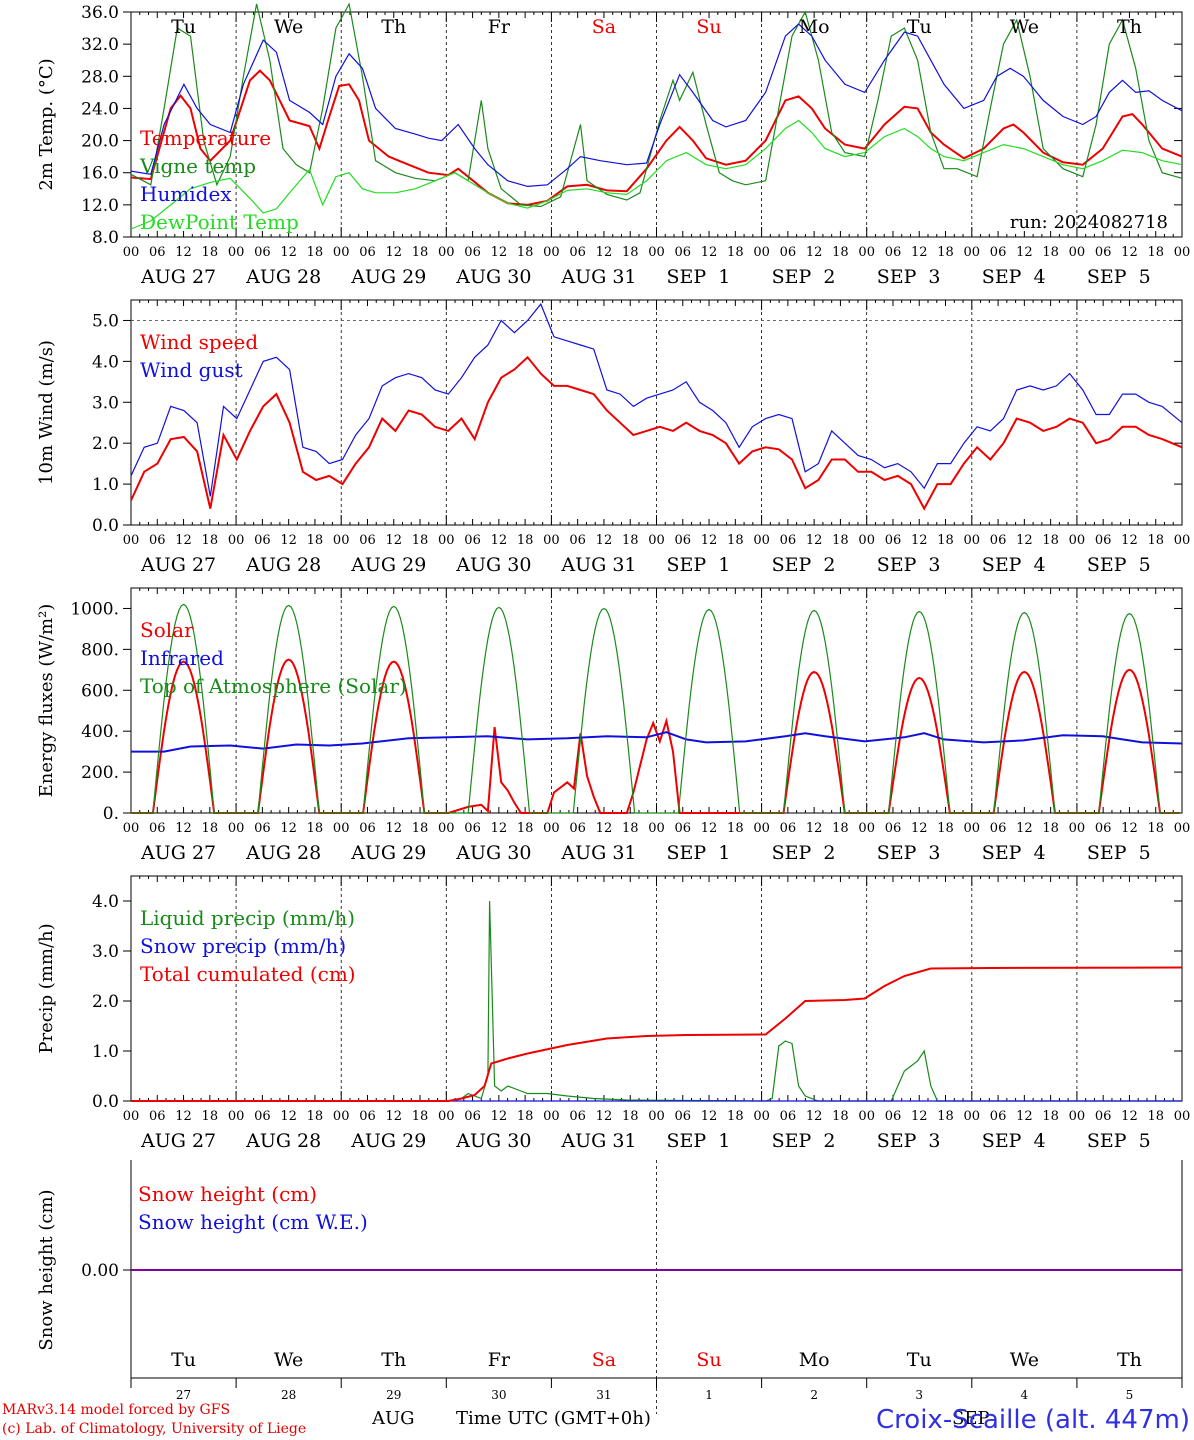 This screenshot has height=1440, width=1194. What do you see at coordinates (197, 166) in the screenshot?
I see `legend-entry: Vigne temp` at bounding box center [197, 166].